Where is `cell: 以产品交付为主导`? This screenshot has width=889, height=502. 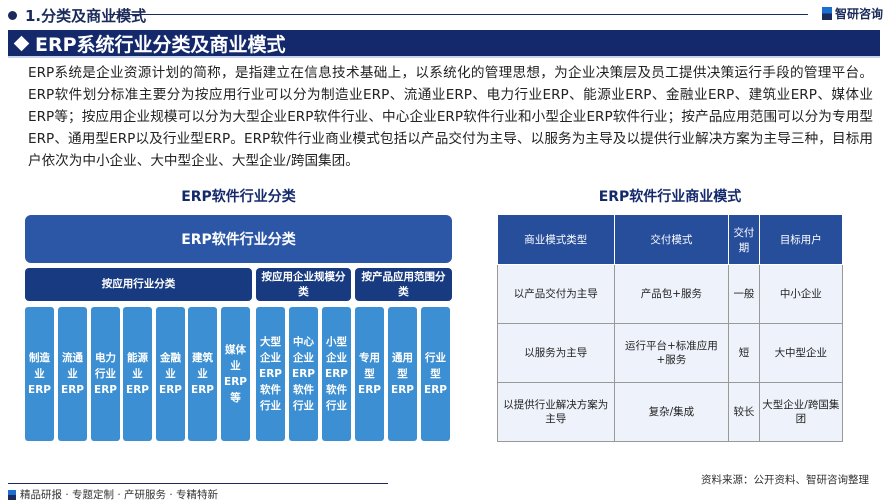 cell: 以产品交付为主导 is located at coordinates (556, 294).